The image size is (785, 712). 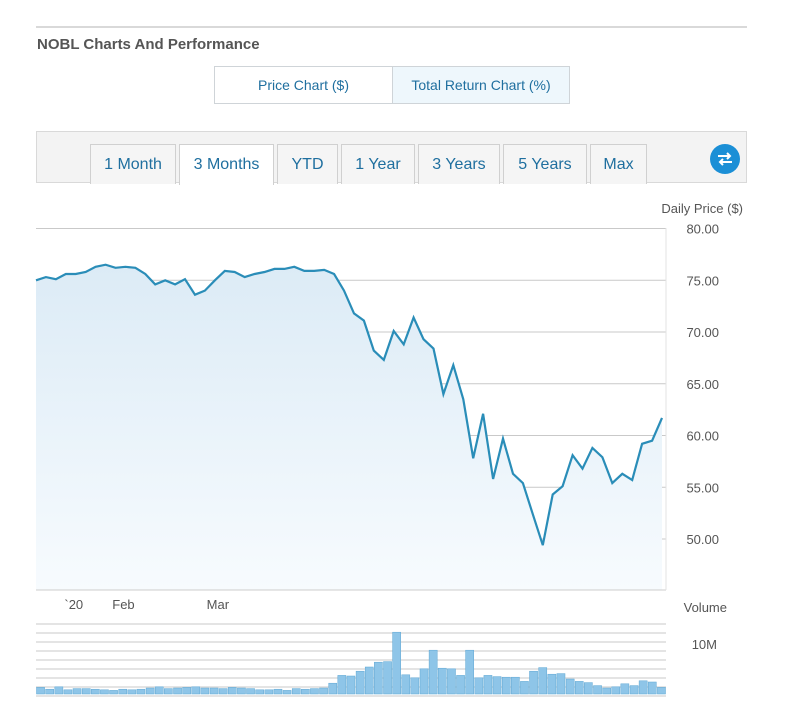 What do you see at coordinates (133, 164) in the screenshot?
I see `range-tab-1-month: 1 Month` at bounding box center [133, 164].